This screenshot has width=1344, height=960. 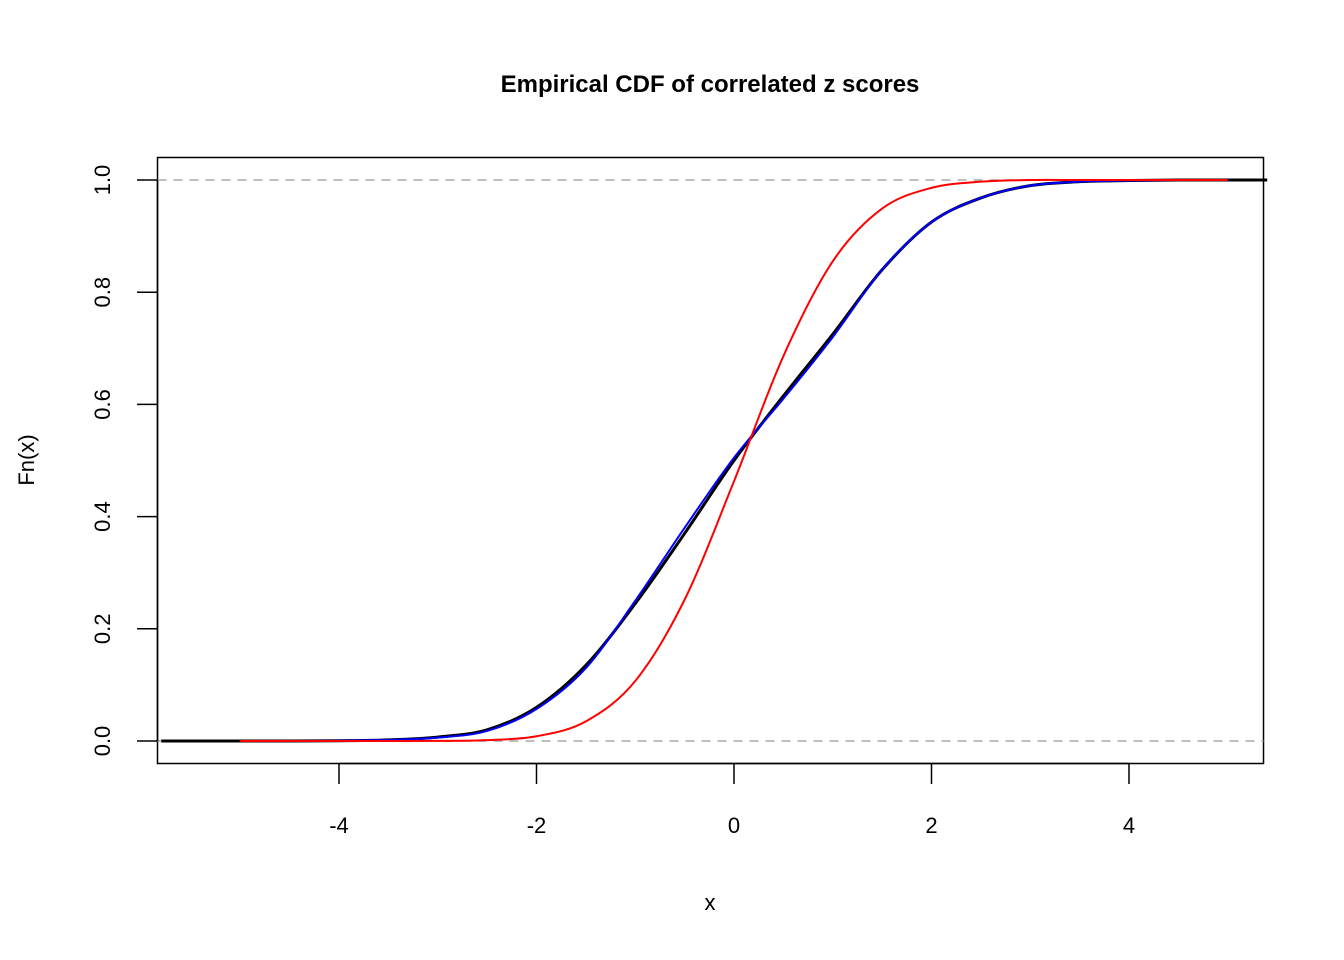 What do you see at coordinates (931, 825) in the screenshot?
I see `x-tick-label: 2` at bounding box center [931, 825].